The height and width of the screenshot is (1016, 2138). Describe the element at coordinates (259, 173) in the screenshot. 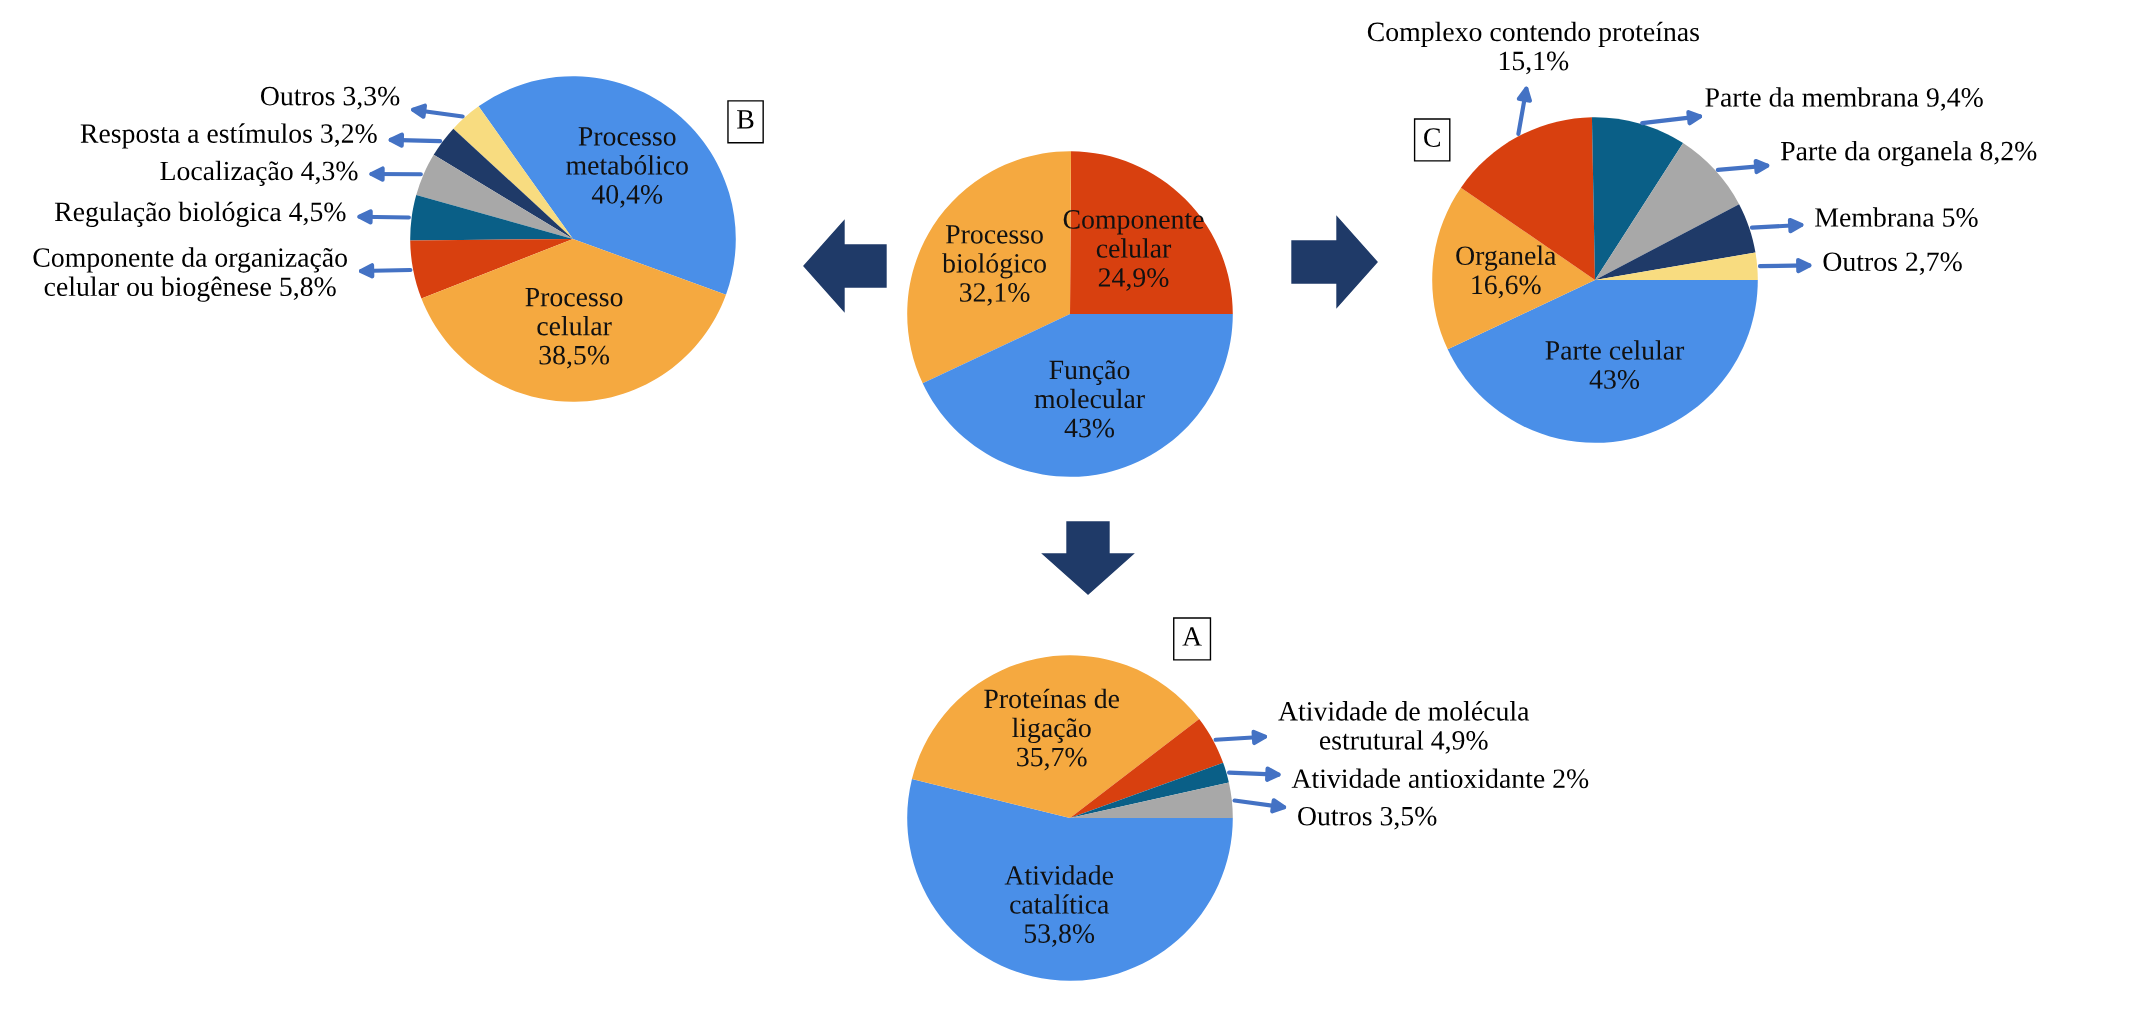

I see `slice-label: Localização 4,3%` at that location.